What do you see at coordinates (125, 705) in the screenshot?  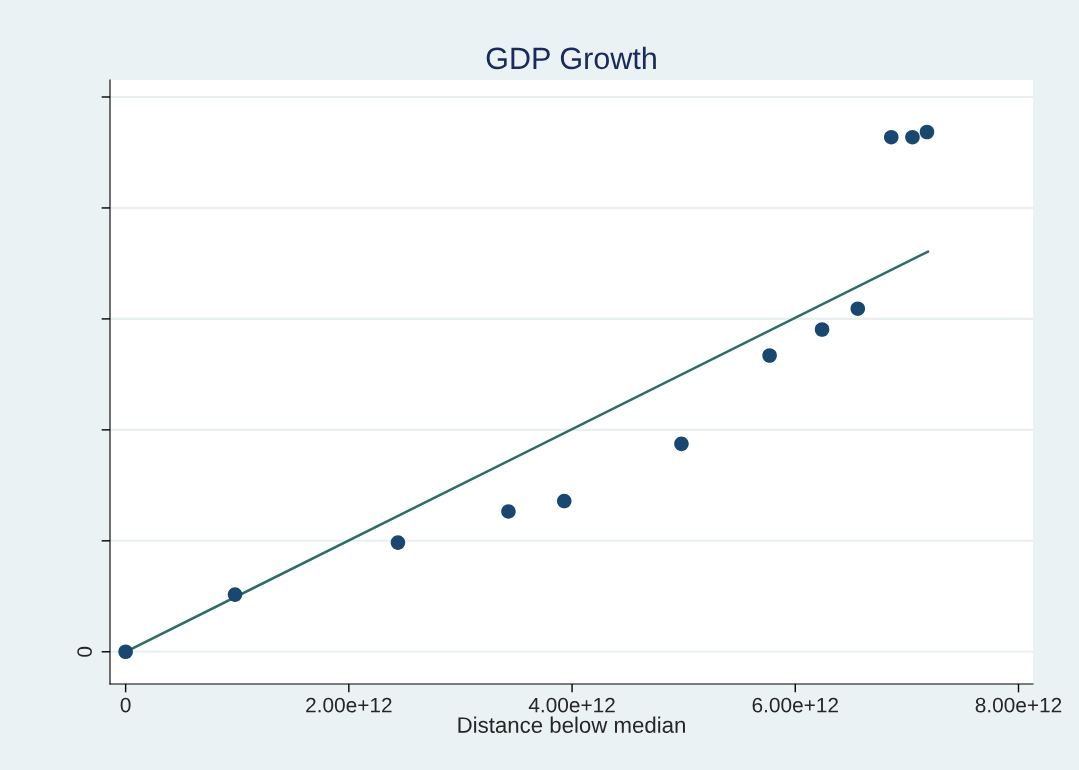 I see `x-tick-label: 0` at bounding box center [125, 705].